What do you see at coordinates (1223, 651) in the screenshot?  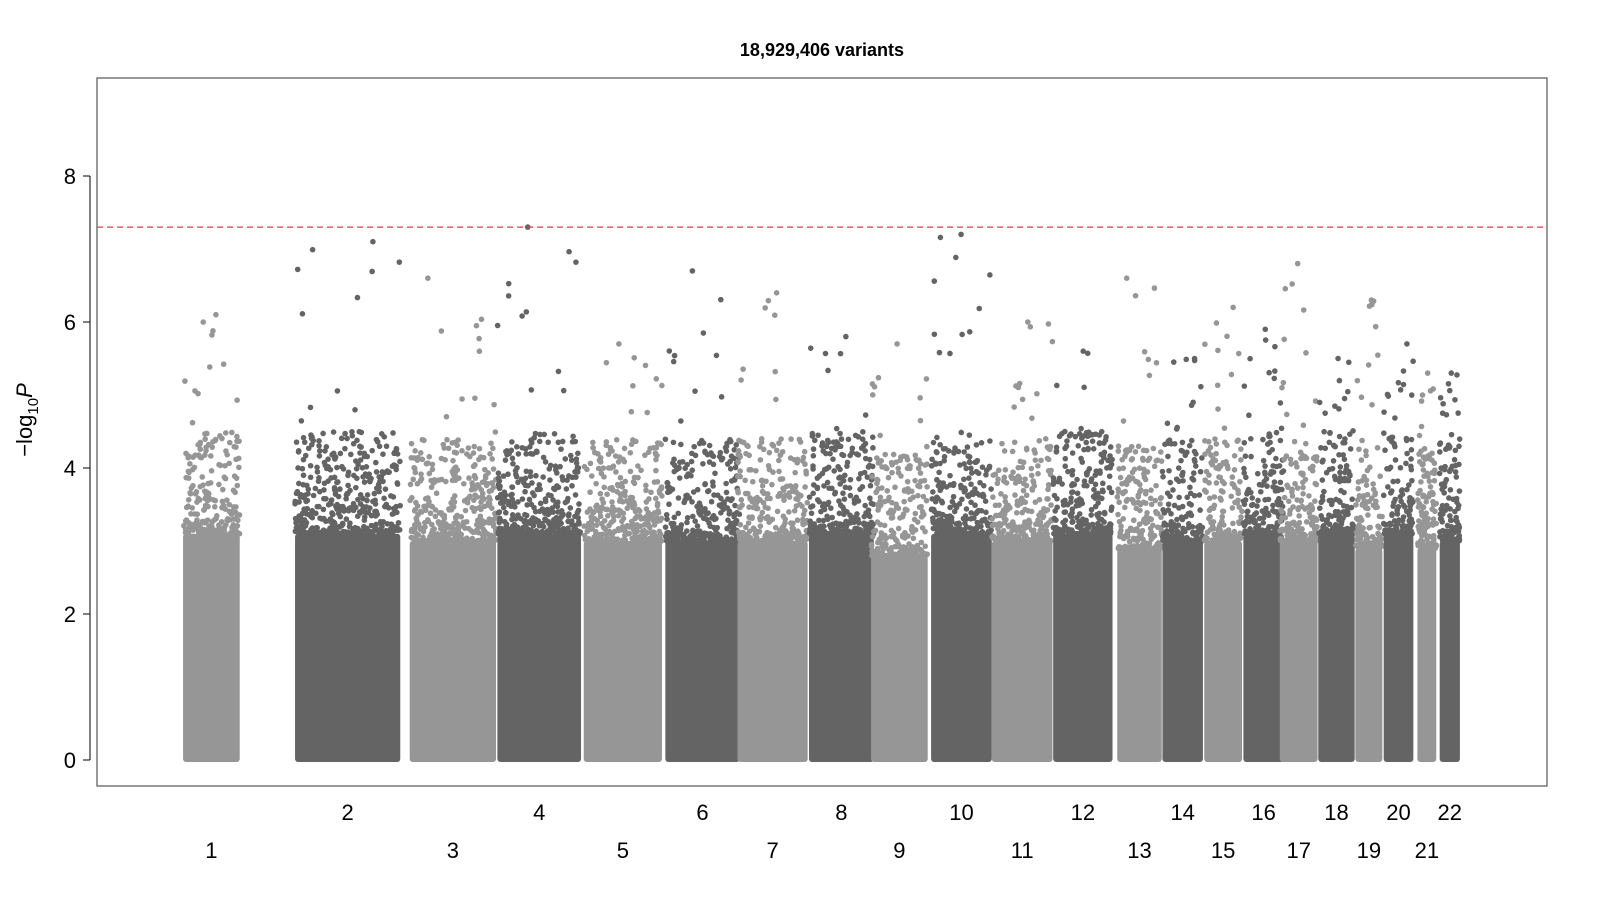 I see `chromosome-15-bulk` at bounding box center [1223, 651].